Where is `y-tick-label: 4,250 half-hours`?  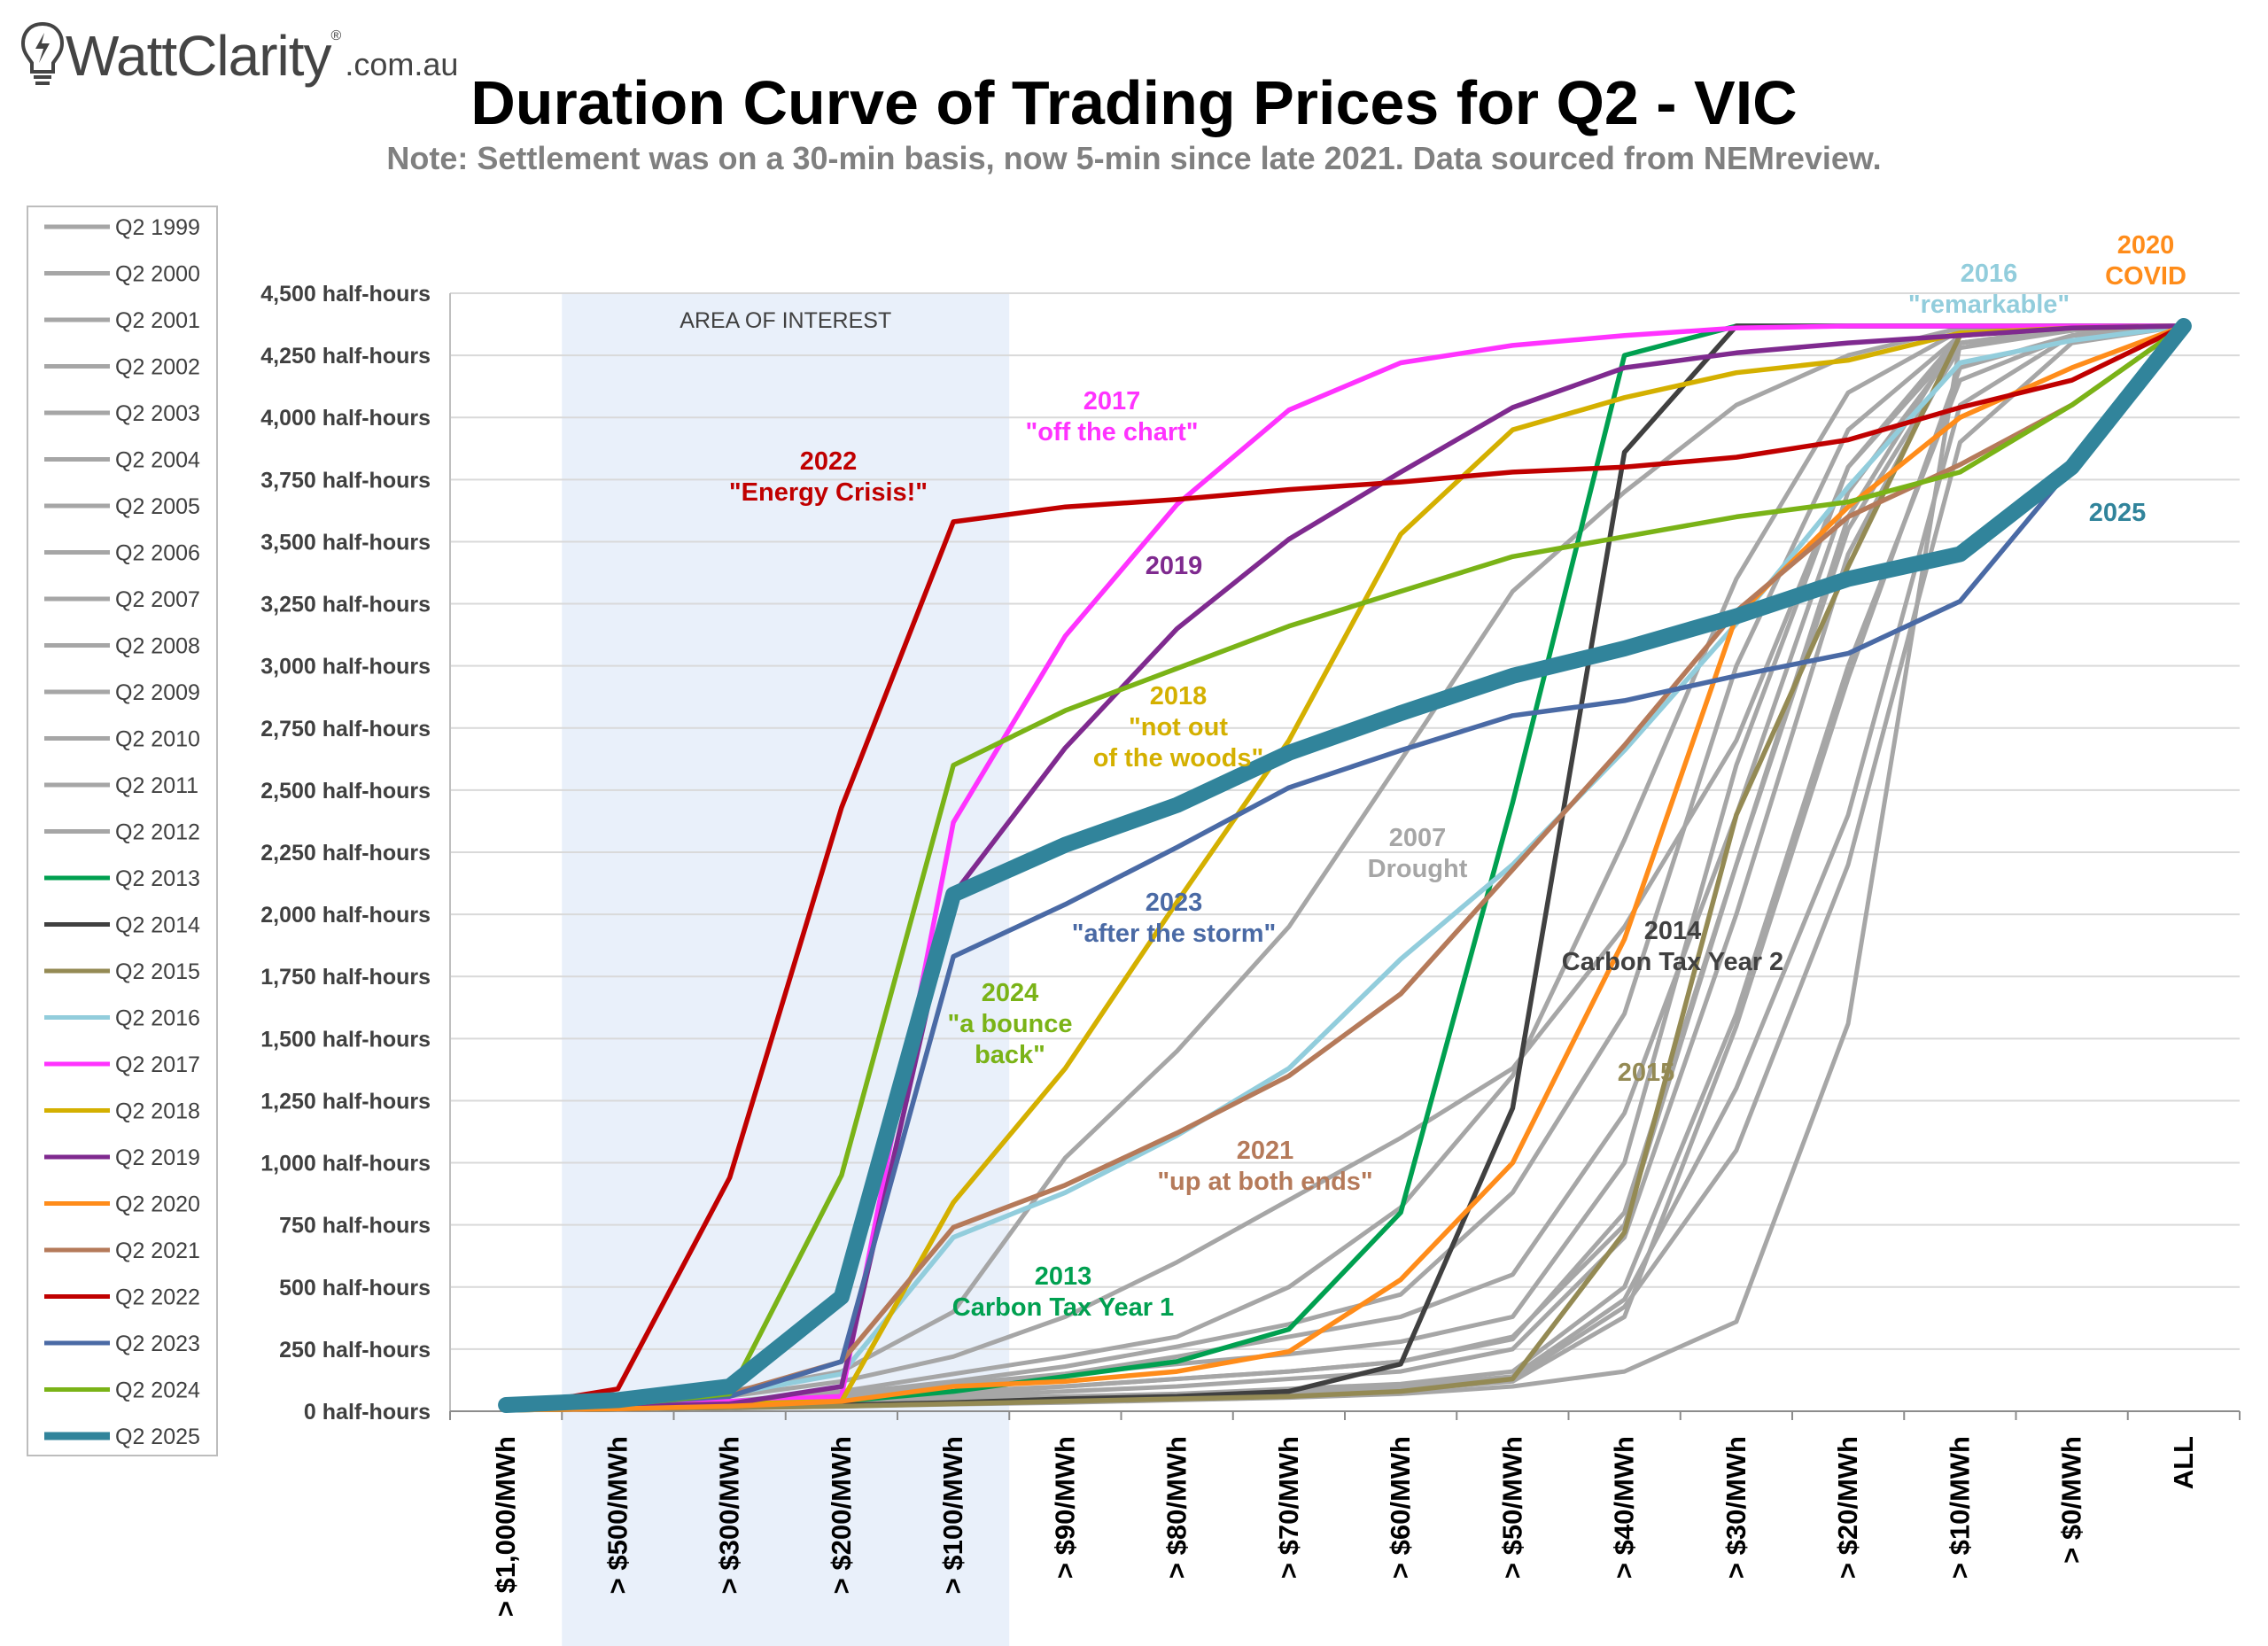
y-tick-label: 4,250 half-hours is located at coordinates (345, 356).